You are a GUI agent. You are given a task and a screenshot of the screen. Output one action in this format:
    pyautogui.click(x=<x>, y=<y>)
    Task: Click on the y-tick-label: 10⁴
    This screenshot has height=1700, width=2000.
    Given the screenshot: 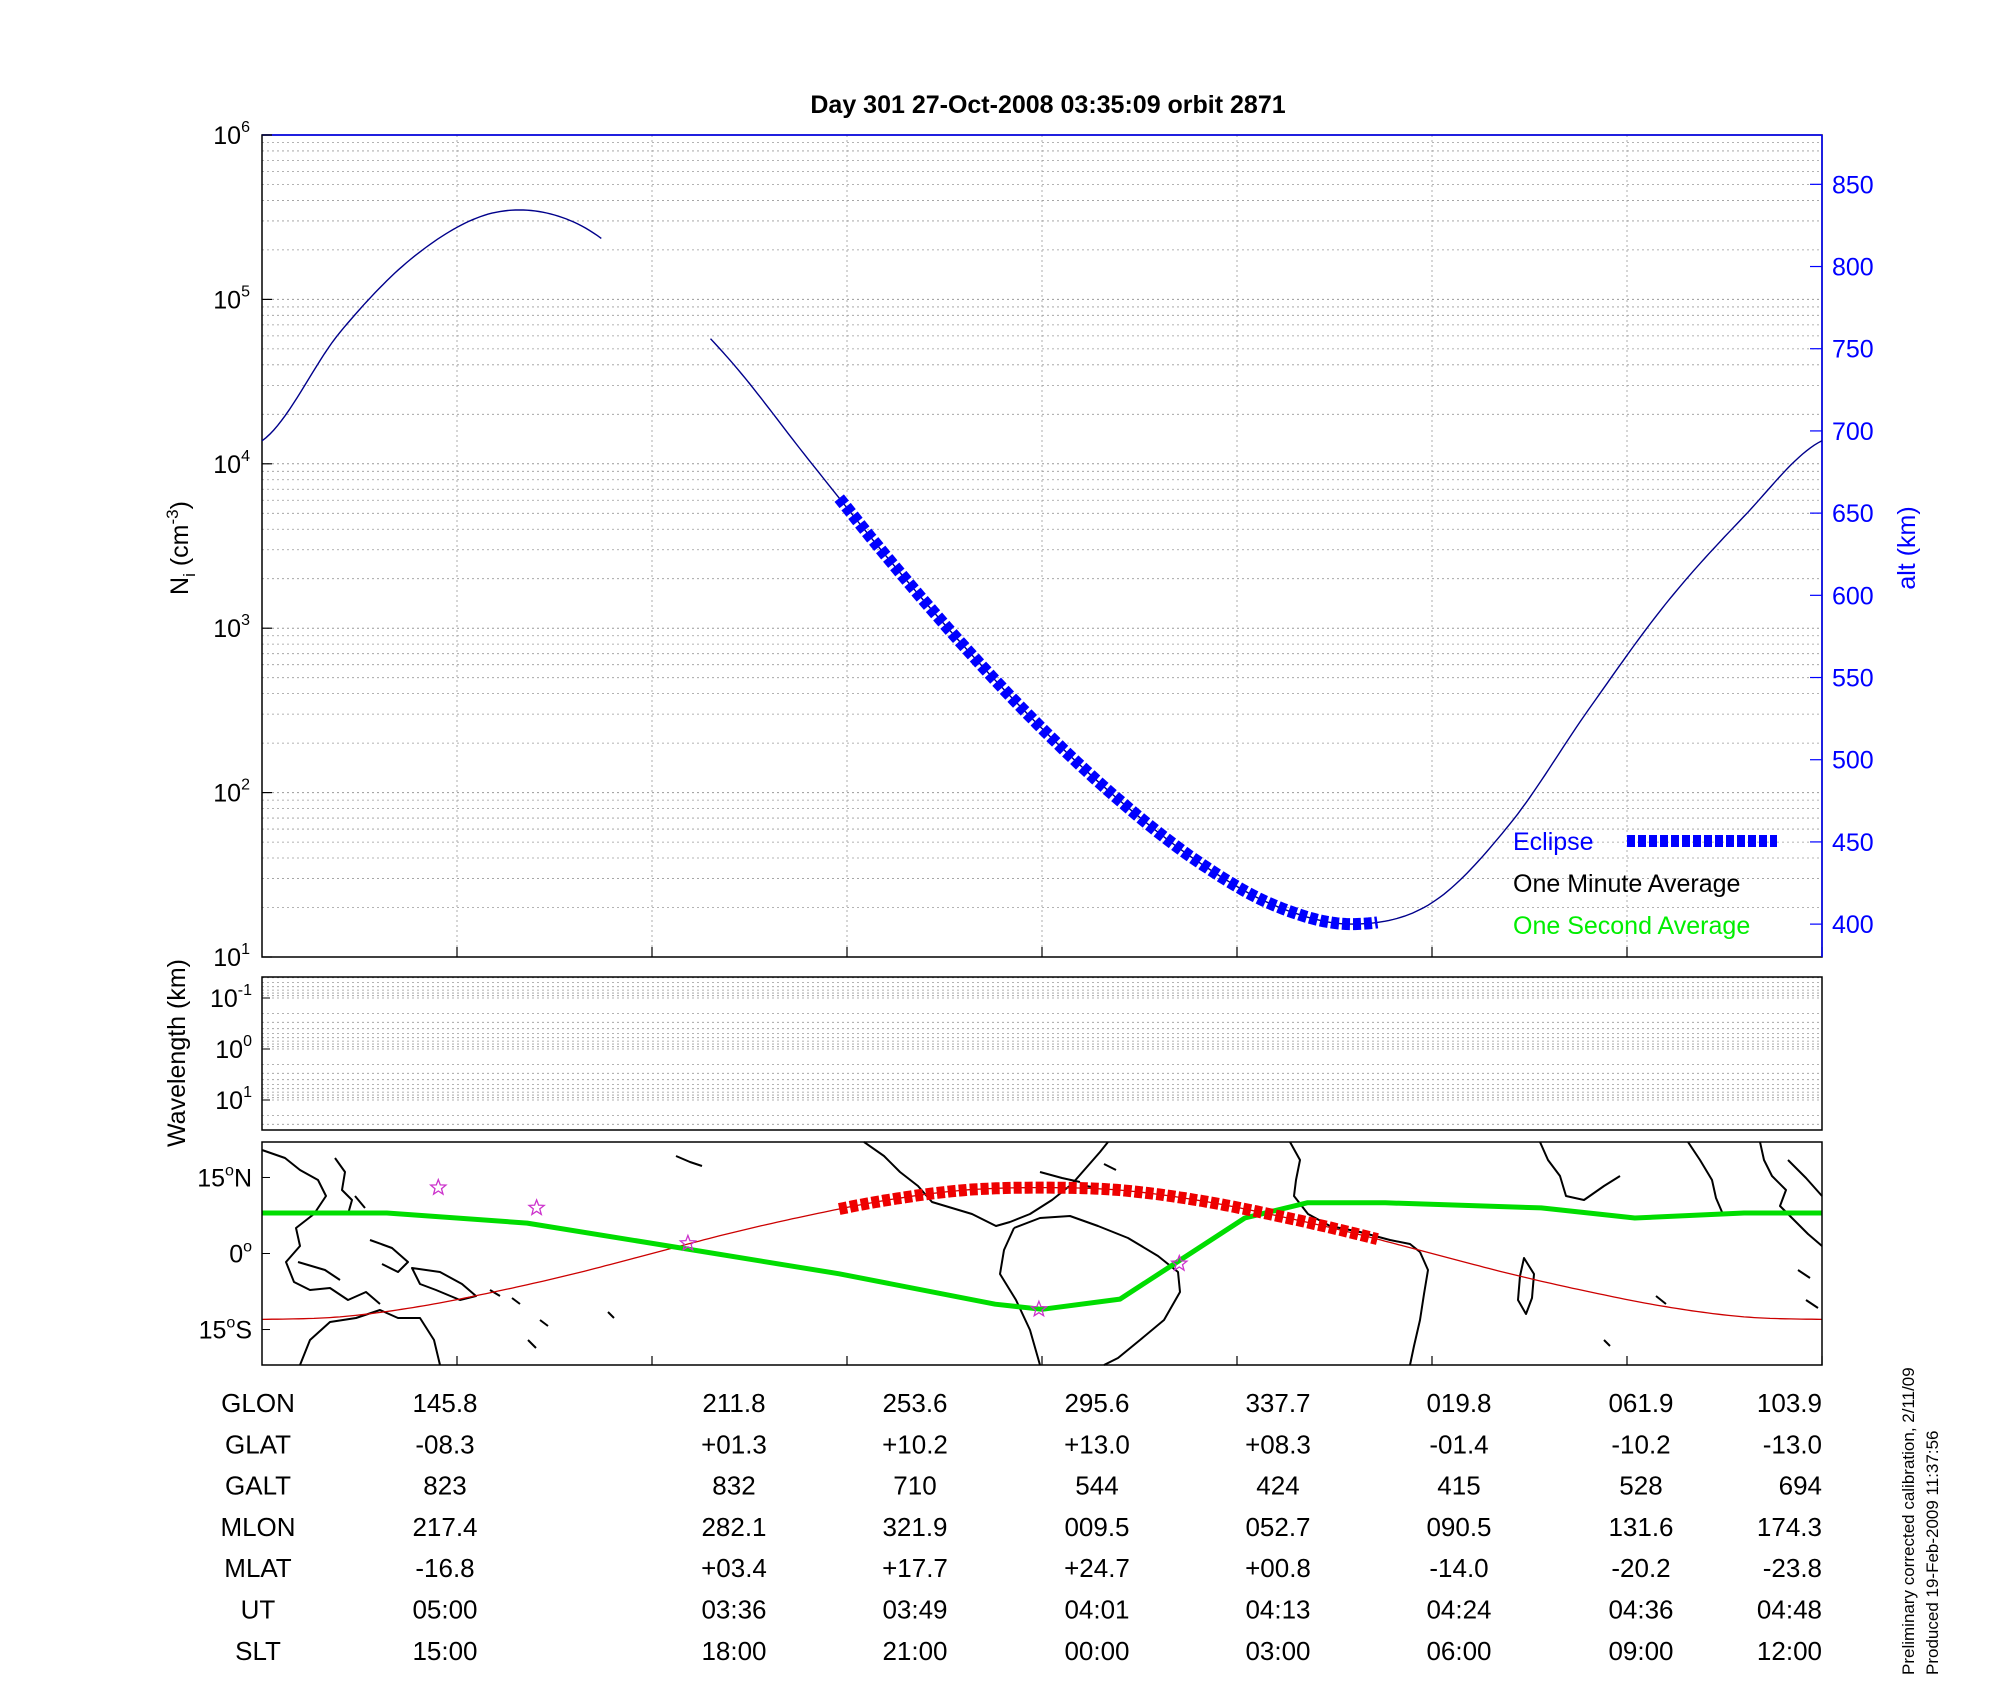 What is the action you would take?
    pyautogui.click(x=231, y=463)
    